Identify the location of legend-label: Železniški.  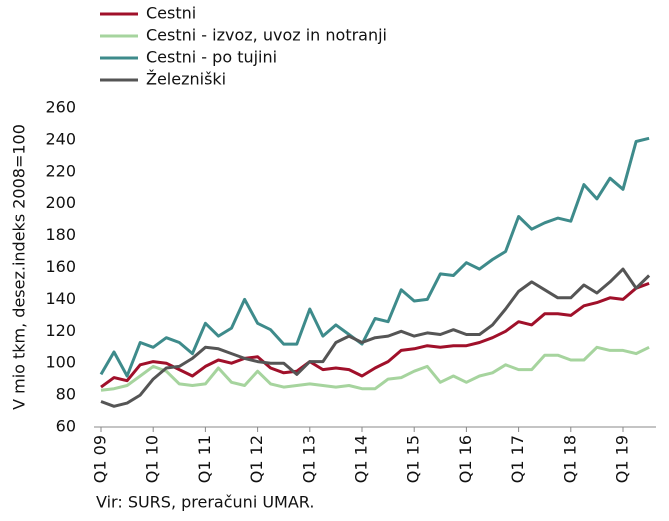
(186, 79).